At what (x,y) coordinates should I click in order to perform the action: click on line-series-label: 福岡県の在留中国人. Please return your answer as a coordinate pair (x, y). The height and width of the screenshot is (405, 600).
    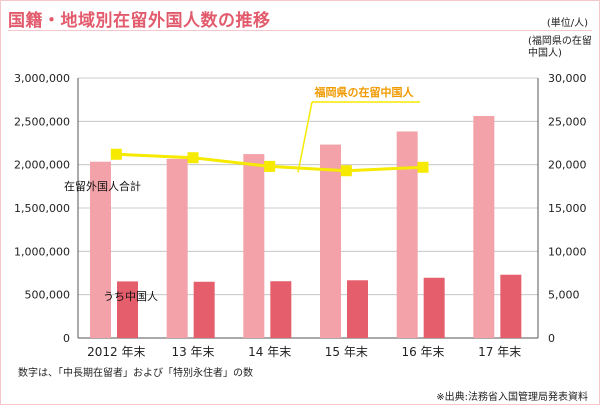
    Looking at the image, I should click on (364, 92).